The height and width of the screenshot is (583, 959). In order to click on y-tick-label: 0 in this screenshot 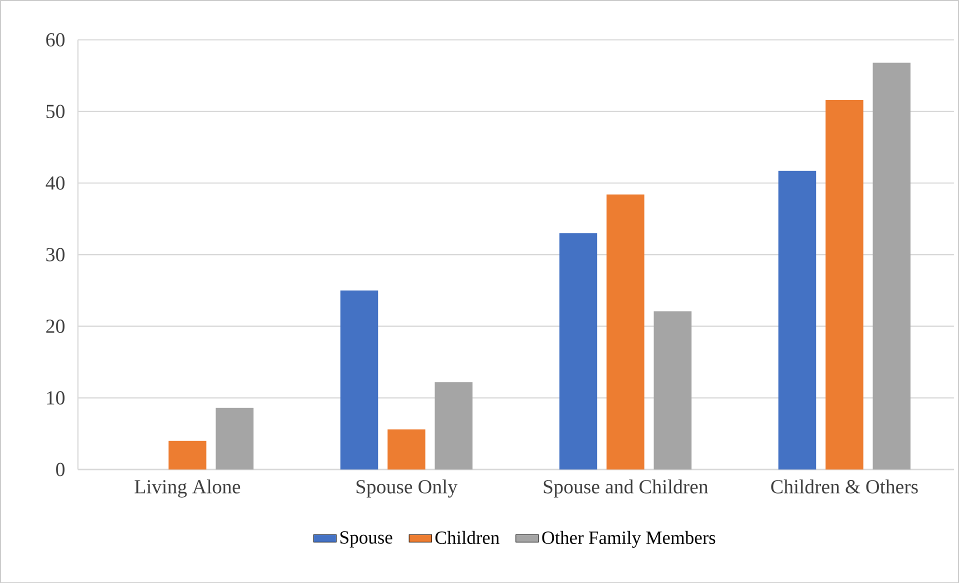, I will do `click(60, 469)`.